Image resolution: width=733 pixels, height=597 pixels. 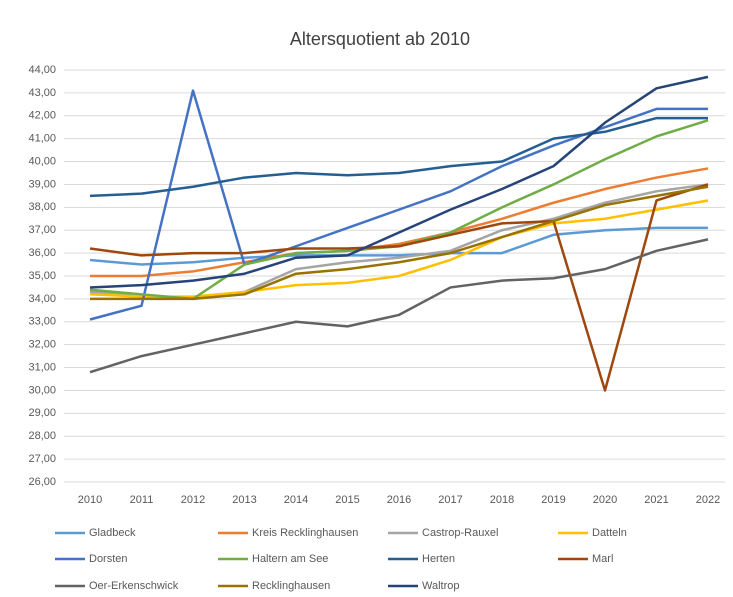 What do you see at coordinates (605, 500) in the screenshot?
I see `x-tick-label: 2020` at bounding box center [605, 500].